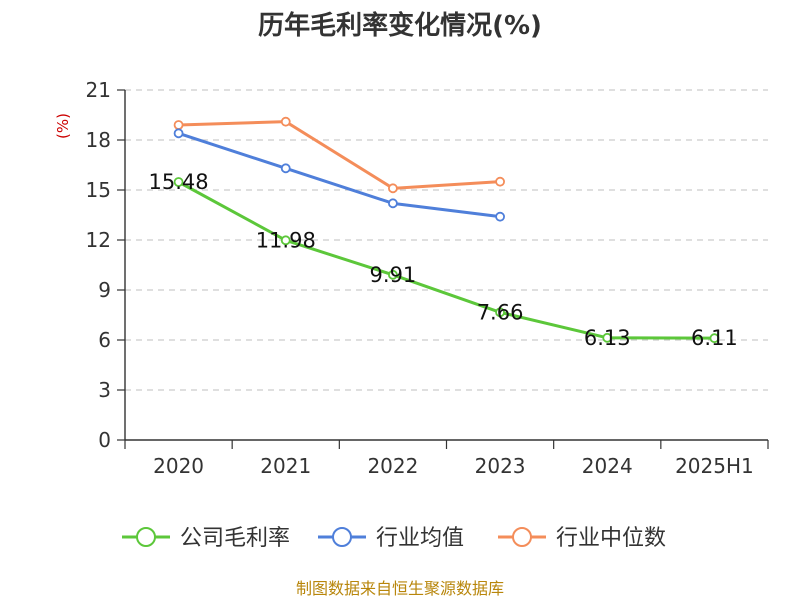 This screenshot has width=800, height=600. What do you see at coordinates (235, 538) in the screenshot?
I see `legend-label: 公司毛利率` at bounding box center [235, 538].